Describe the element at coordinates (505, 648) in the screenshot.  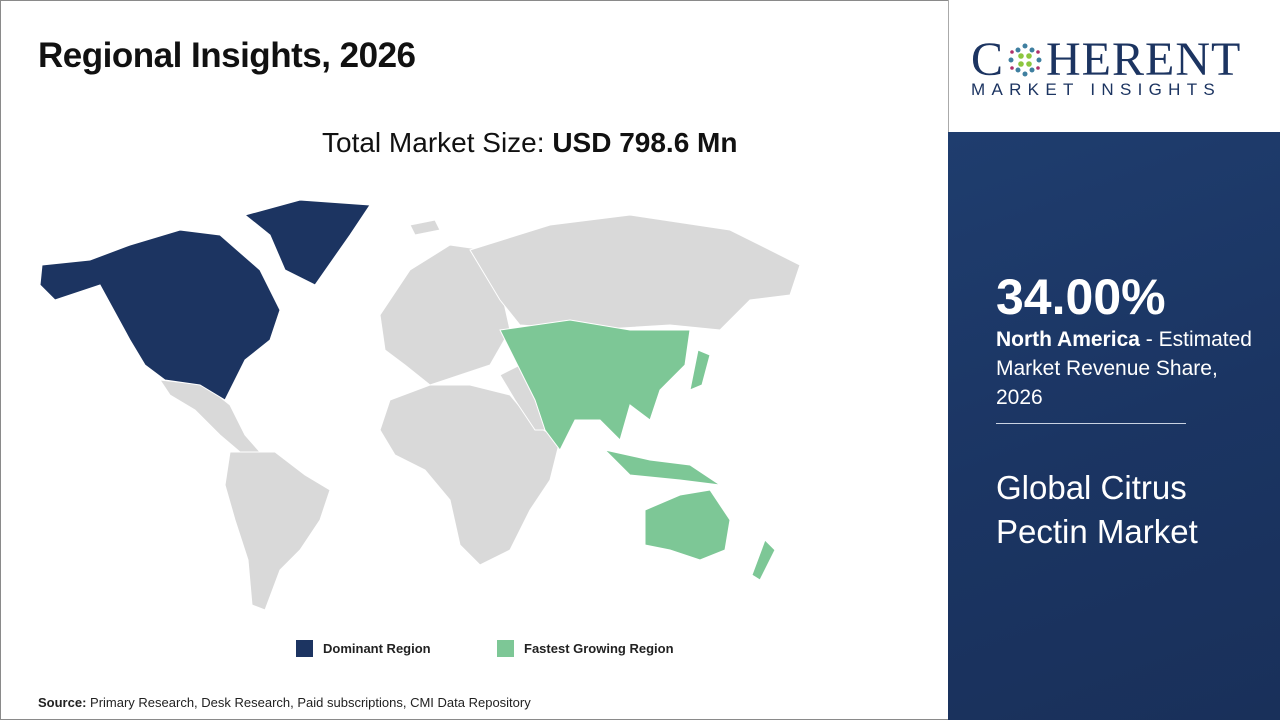
I see `legend-swatch-fastest` at that location.